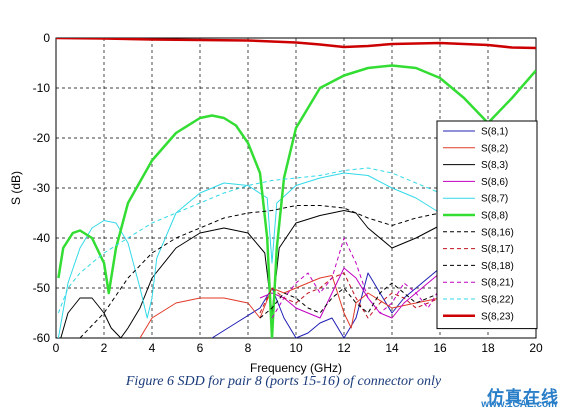 This screenshot has height=413, width=567. I want to click on y-tick-label: -10, so click(42, 88).